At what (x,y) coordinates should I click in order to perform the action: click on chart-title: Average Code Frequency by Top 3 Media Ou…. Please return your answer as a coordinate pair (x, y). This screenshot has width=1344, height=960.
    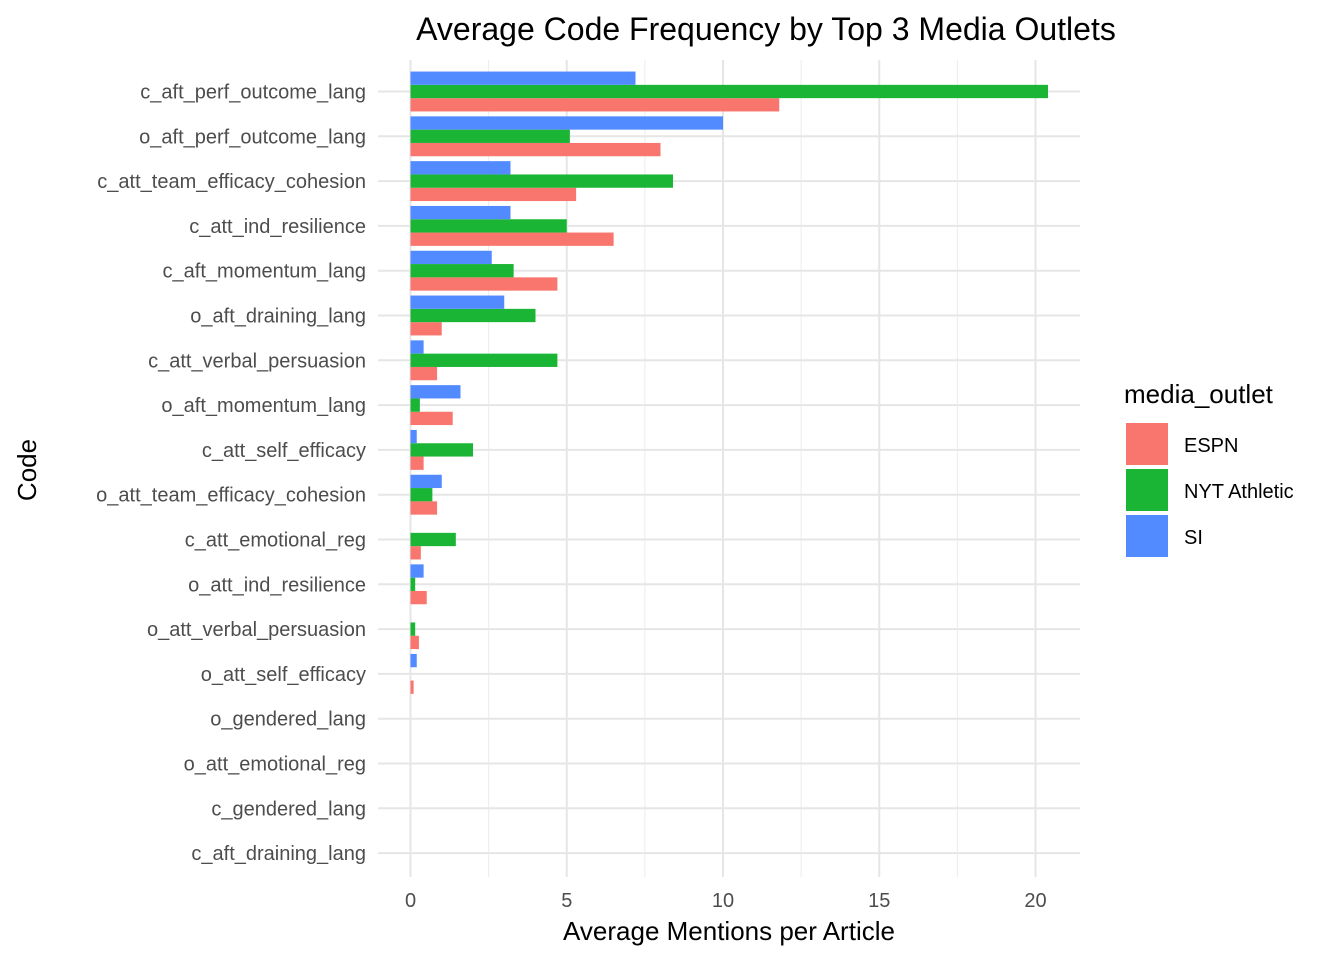
    Looking at the image, I should click on (766, 29).